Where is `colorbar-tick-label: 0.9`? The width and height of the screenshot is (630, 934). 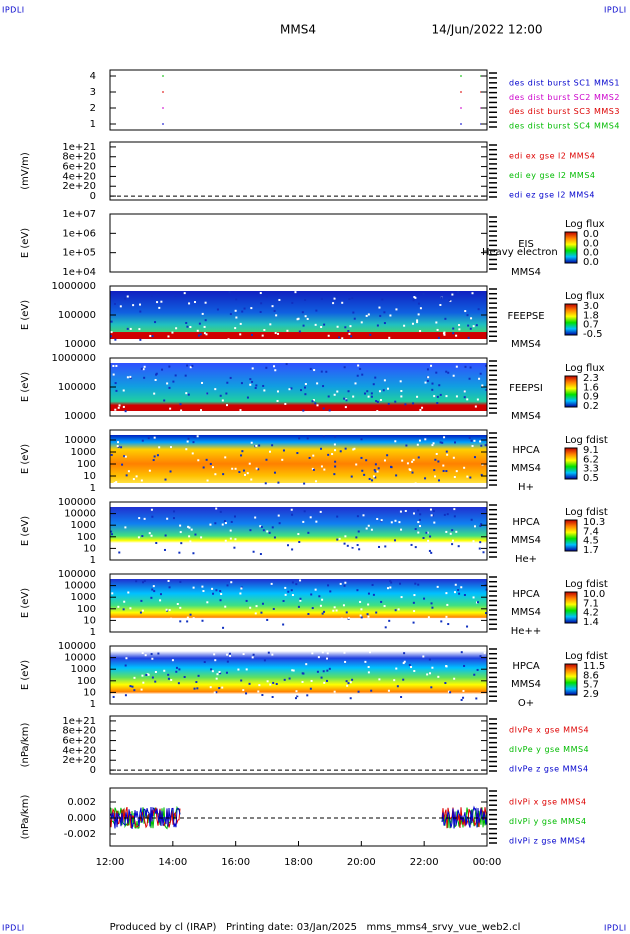
colorbar-tick-label: 0.9 is located at coordinates (591, 397).